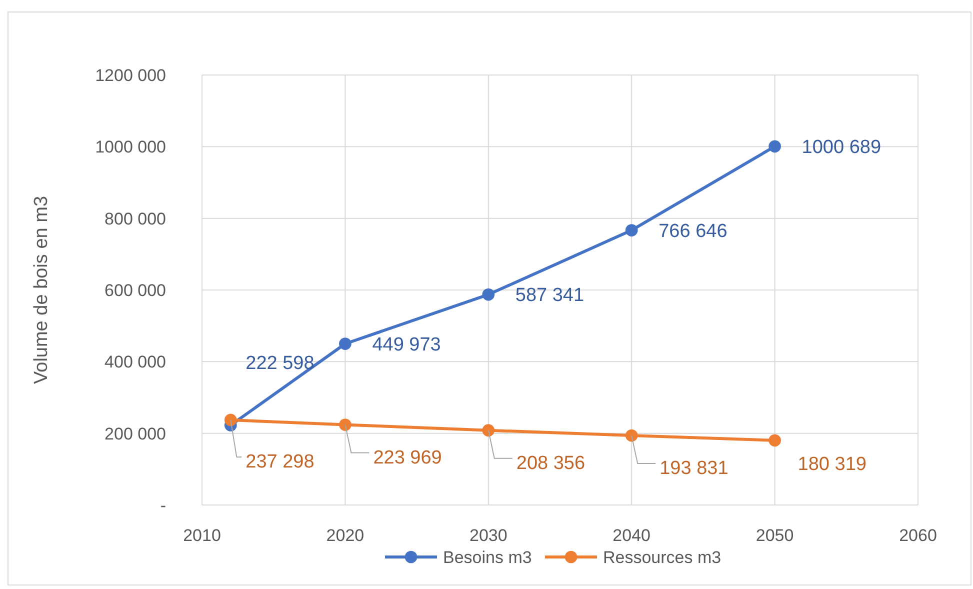 The image size is (973, 589). I want to click on x-tick-label: 2040, so click(631, 535).